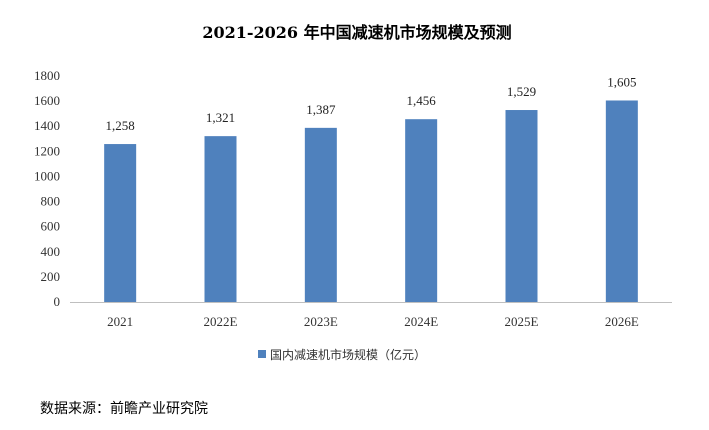 This screenshot has height=430, width=709. What do you see at coordinates (262, 354) in the screenshot?
I see `legend-swatch` at bounding box center [262, 354].